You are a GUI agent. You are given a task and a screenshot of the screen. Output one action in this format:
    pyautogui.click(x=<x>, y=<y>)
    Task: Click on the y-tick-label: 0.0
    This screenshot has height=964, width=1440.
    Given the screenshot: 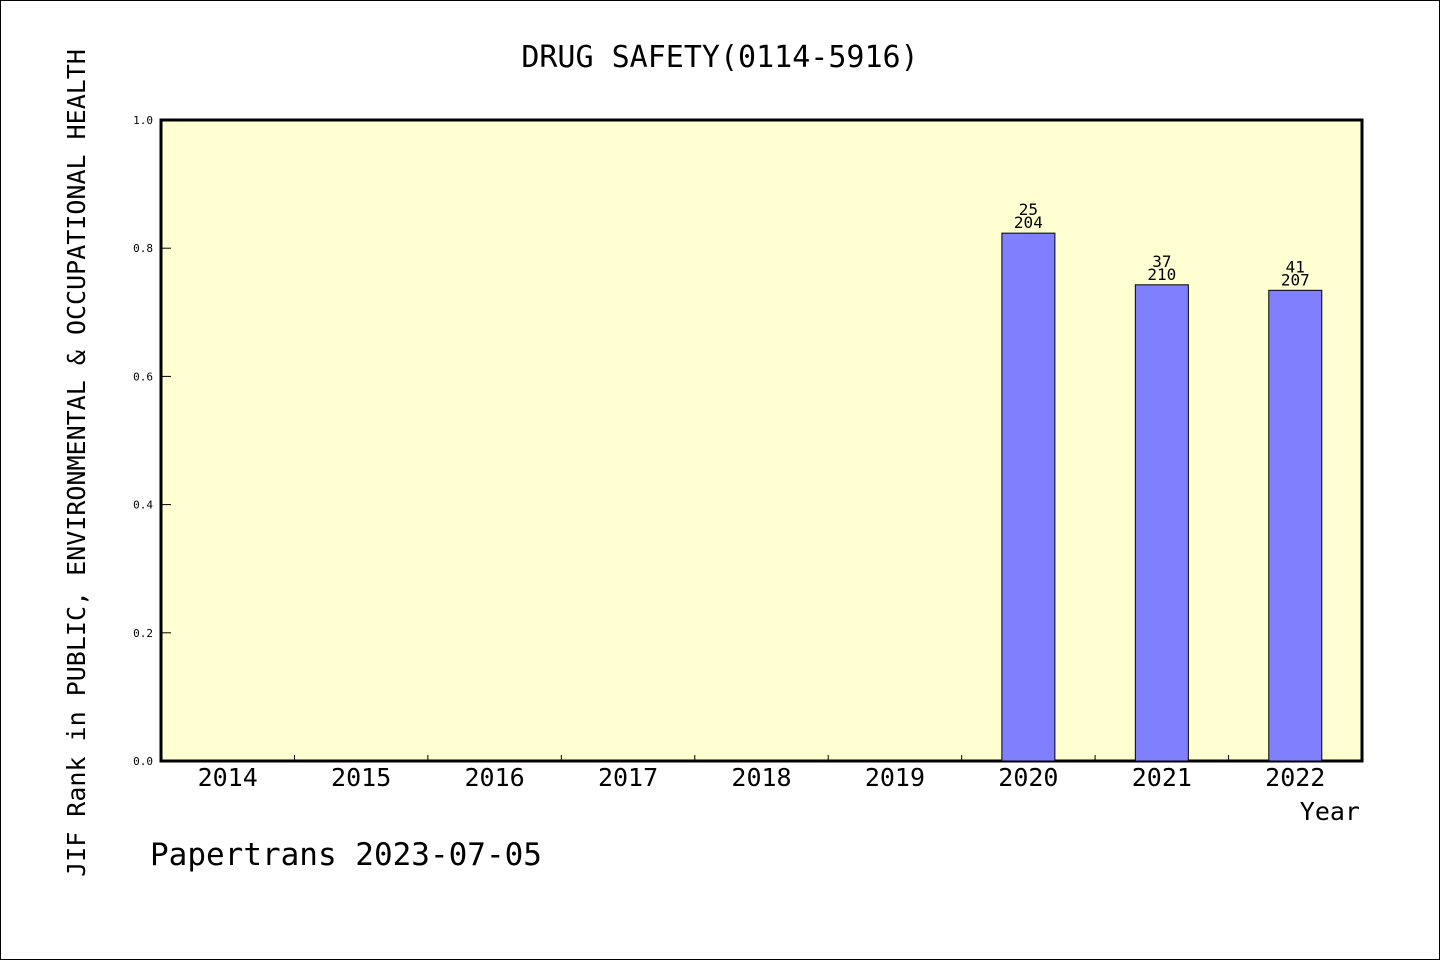 What is the action you would take?
    pyautogui.click(x=143, y=761)
    